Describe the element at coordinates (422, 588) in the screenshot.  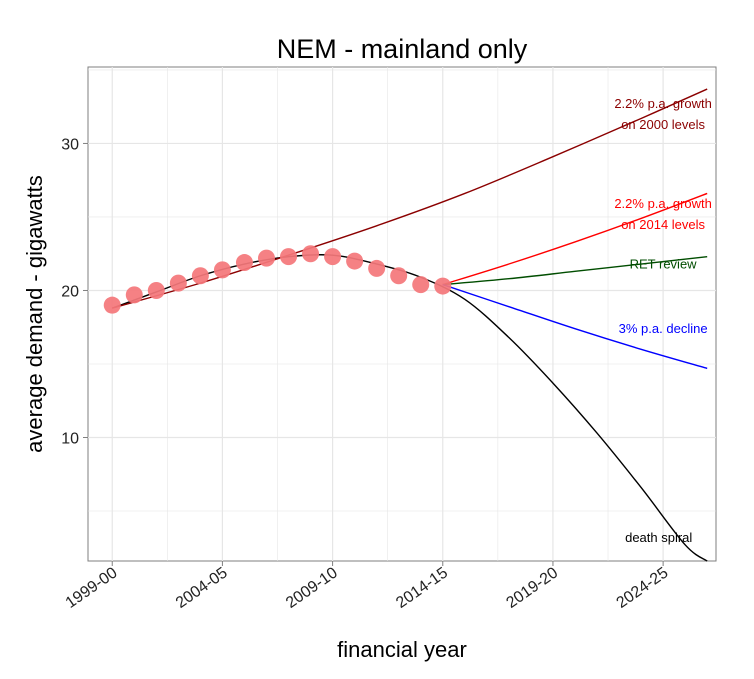
I see `x-tick-label: 2014-15` at that location.